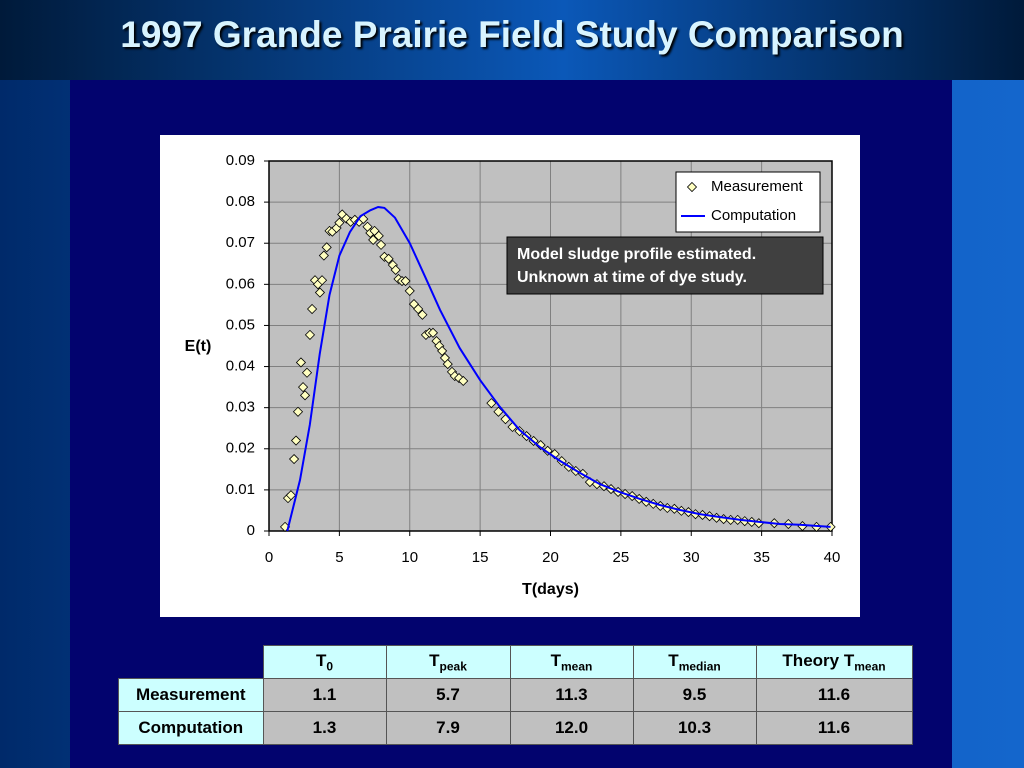 This screenshot has width=1024, height=768. What do you see at coordinates (240, 160) in the screenshot?
I see `y-tick-label: 0.09` at bounding box center [240, 160].